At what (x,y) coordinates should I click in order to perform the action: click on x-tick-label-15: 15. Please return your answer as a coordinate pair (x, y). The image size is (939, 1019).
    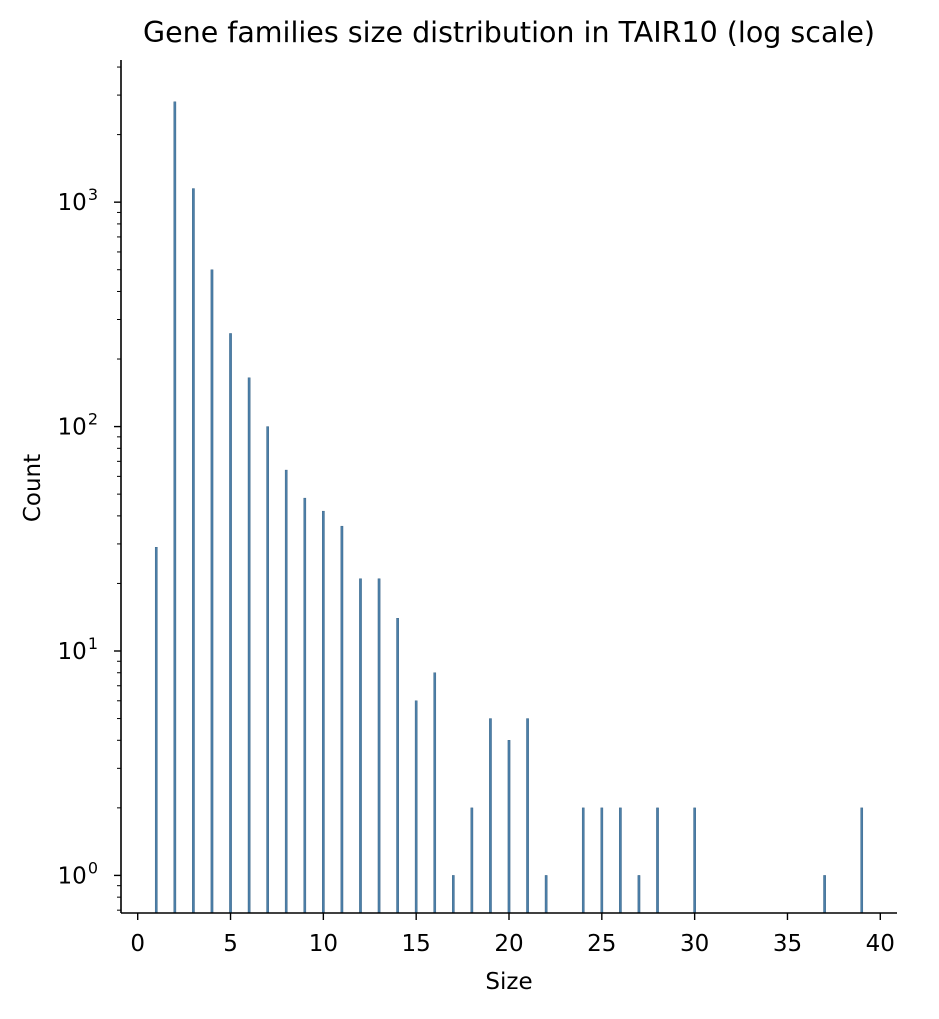
    Looking at the image, I should click on (416, 944).